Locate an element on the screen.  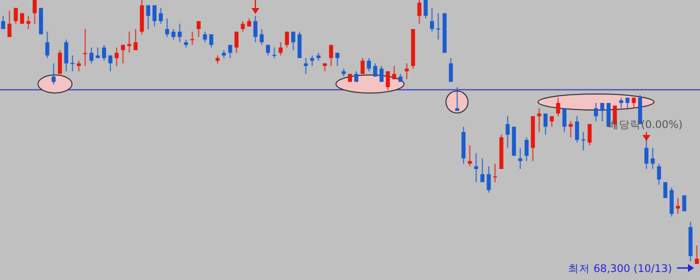
annotation: 최저 68,300 (10/13) is located at coordinates (620, 269).